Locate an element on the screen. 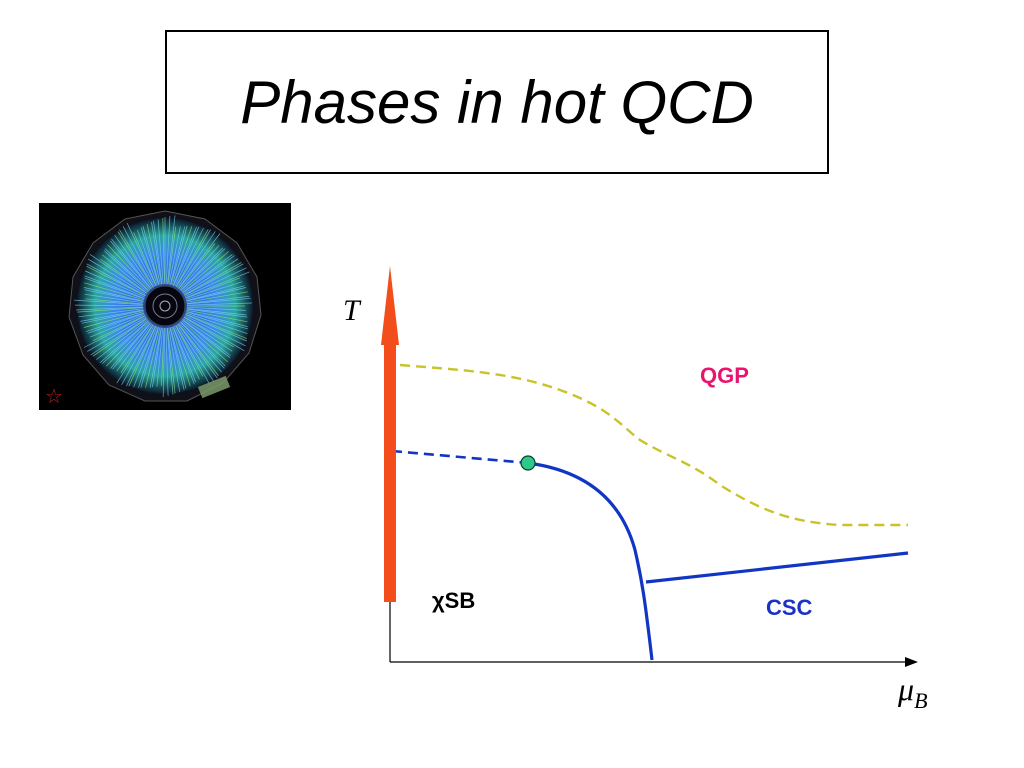 The image size is (1024, 768). csc-boundary-line is located at coordinates (777, 567).